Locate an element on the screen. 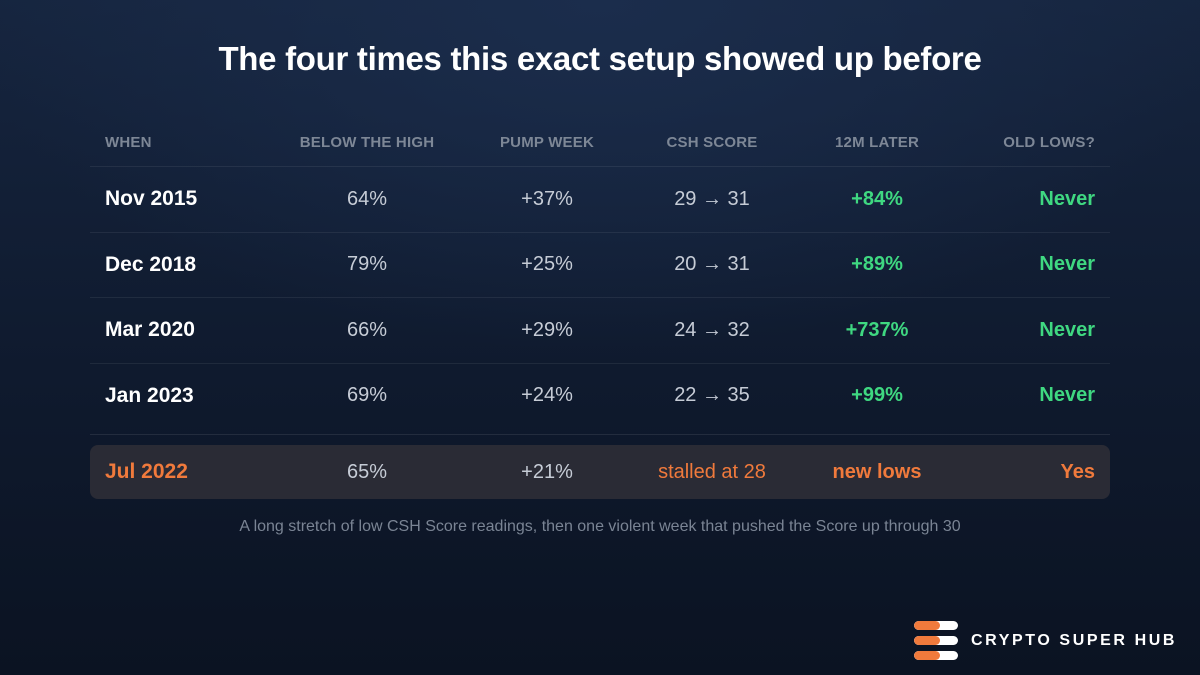  brand-name: CRYPTO SUPER HUB is located at coordinates (1074, 640).